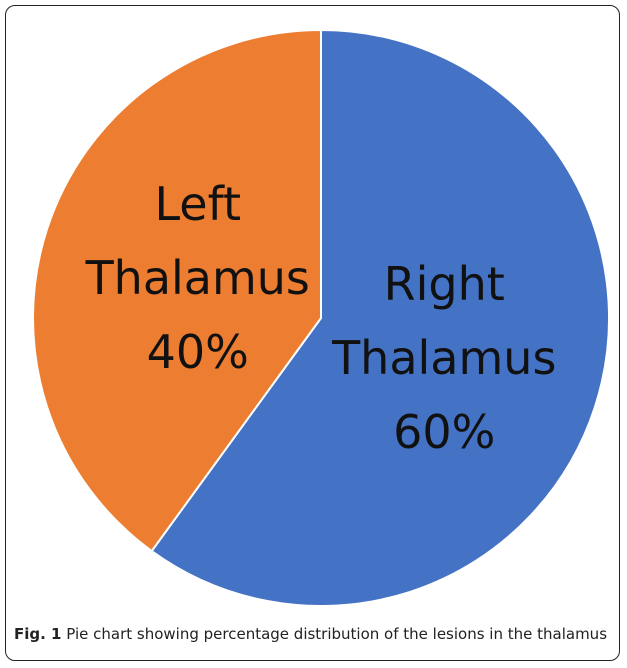 This screenshot has width=627, height=668. Describe the element at coordinates (444, 432) in the screenshot. I see `value-label: 60%` at that location.